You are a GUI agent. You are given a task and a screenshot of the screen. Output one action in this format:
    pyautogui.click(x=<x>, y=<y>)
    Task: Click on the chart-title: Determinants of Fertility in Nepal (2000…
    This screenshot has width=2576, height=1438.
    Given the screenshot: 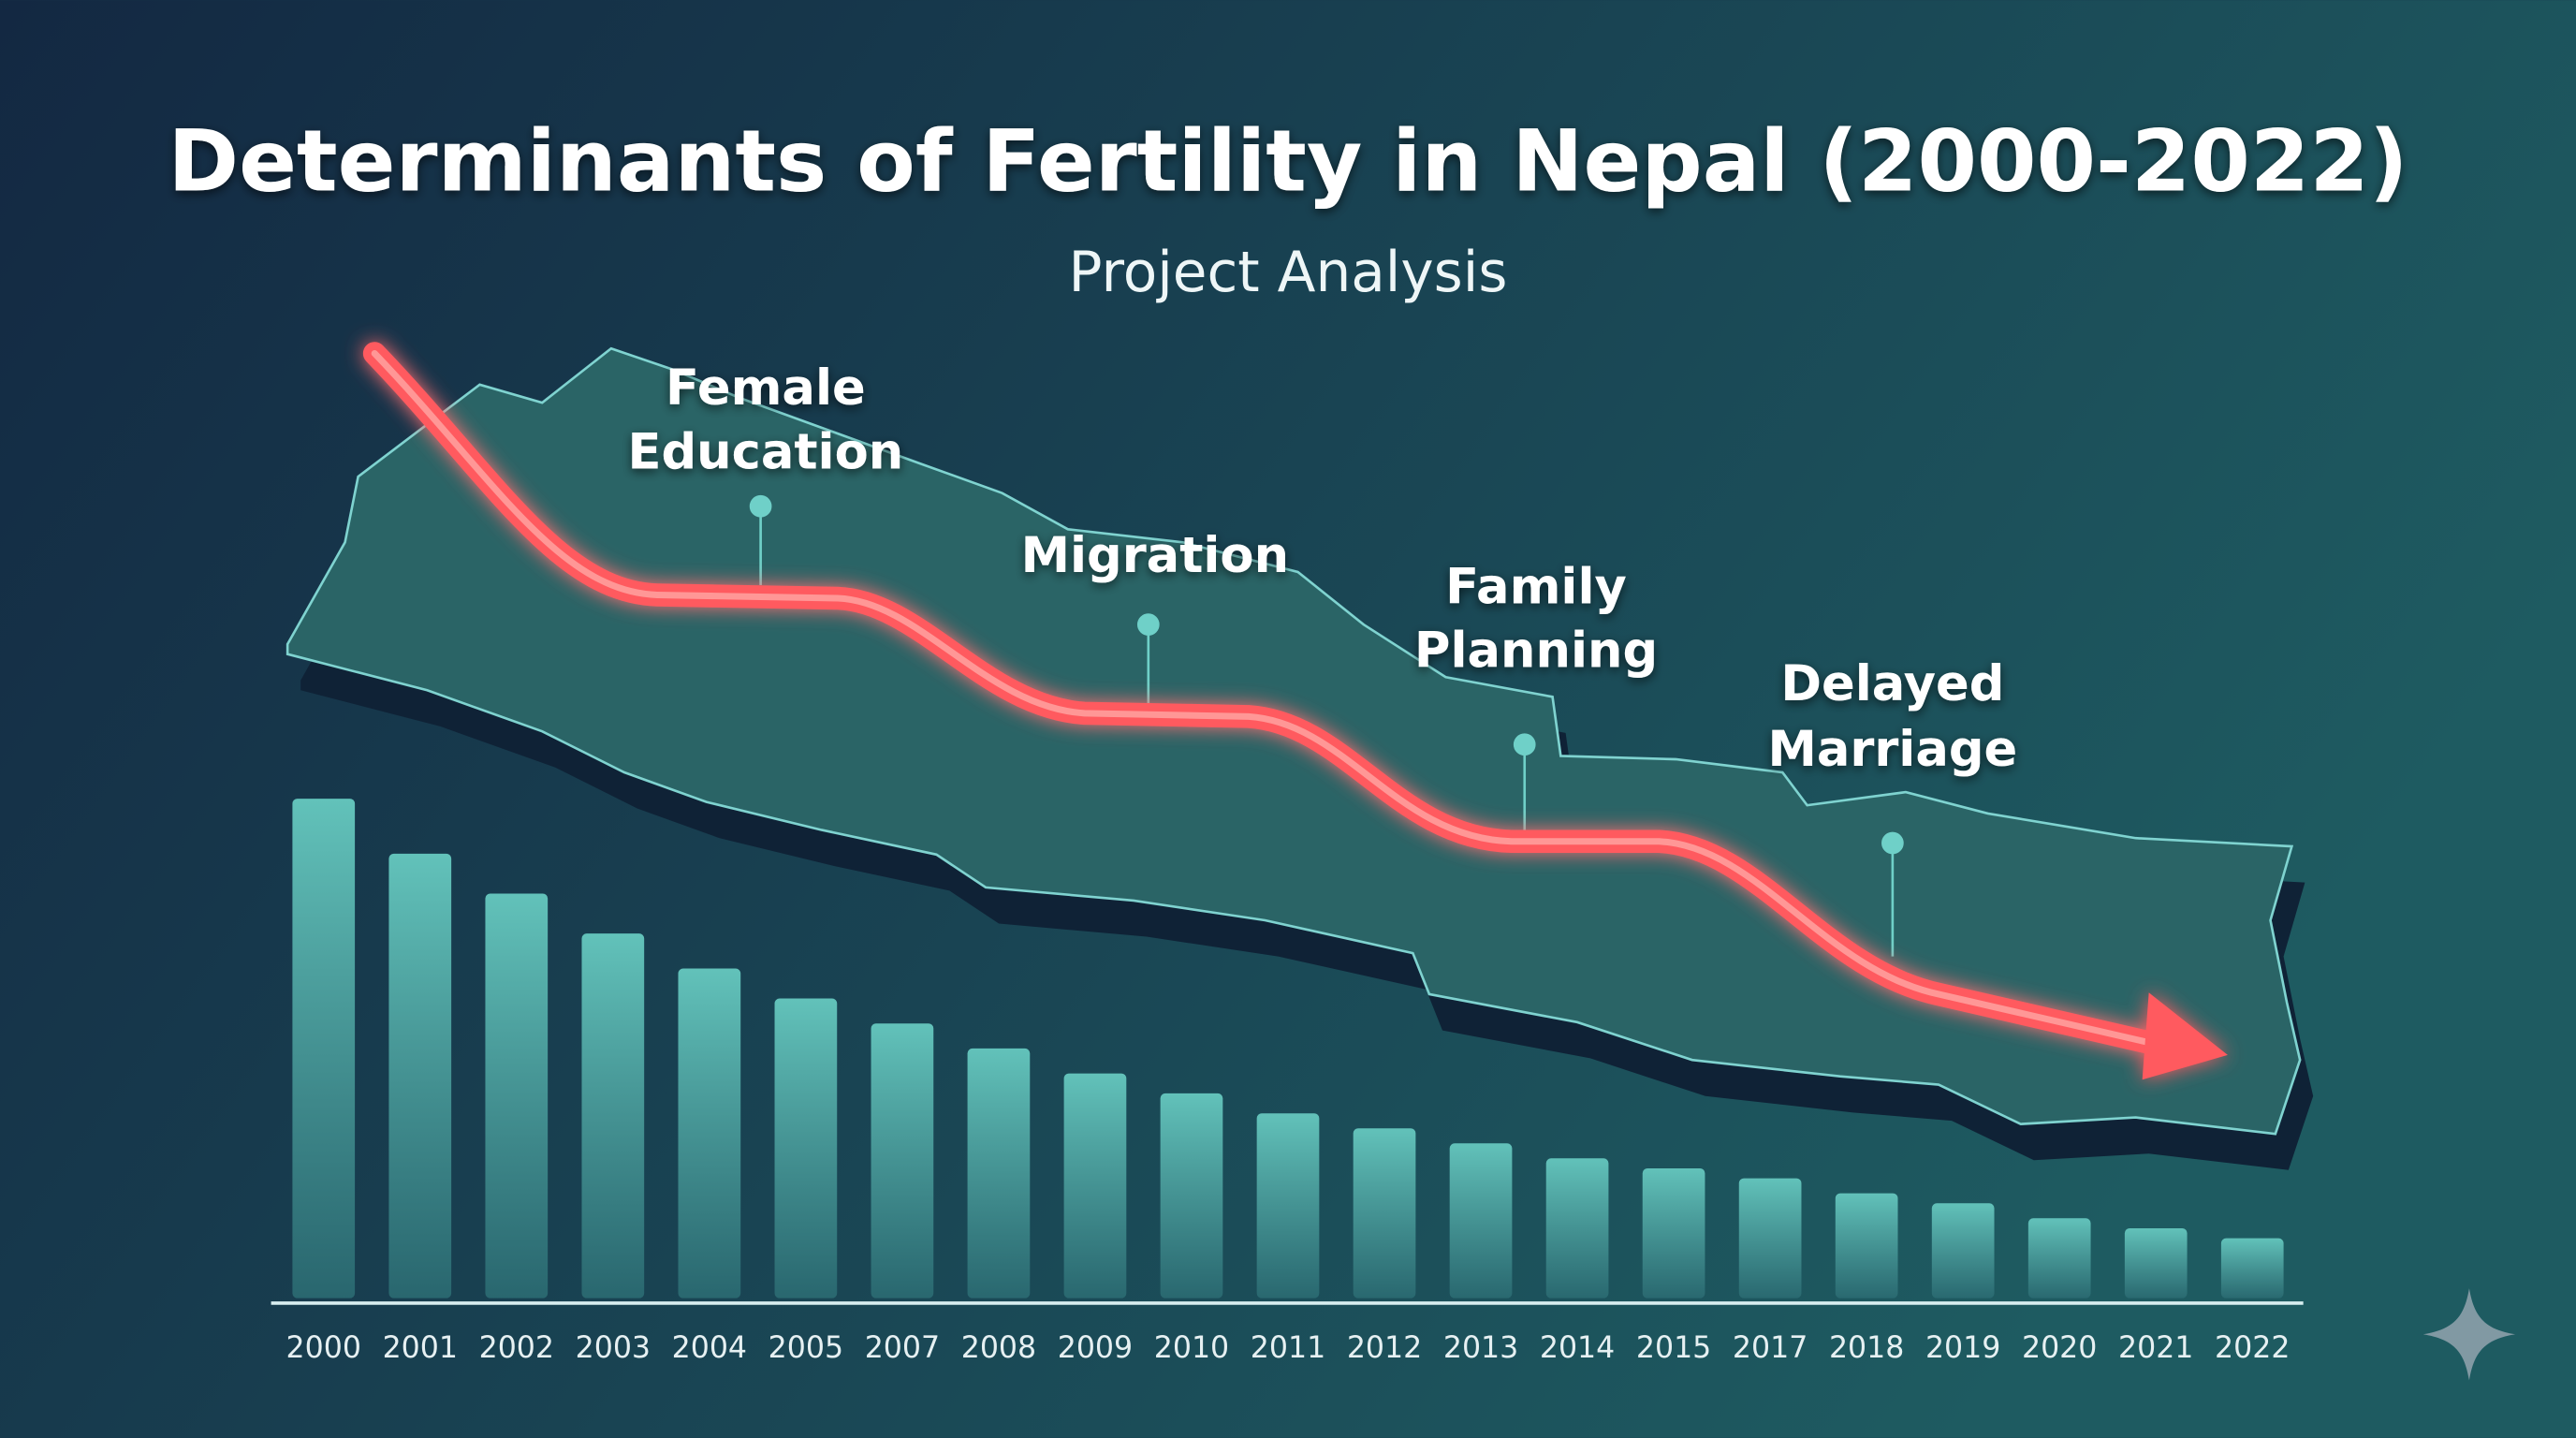 What is the action you would take?
    pyautogui.click(x=1288, y=161)
    